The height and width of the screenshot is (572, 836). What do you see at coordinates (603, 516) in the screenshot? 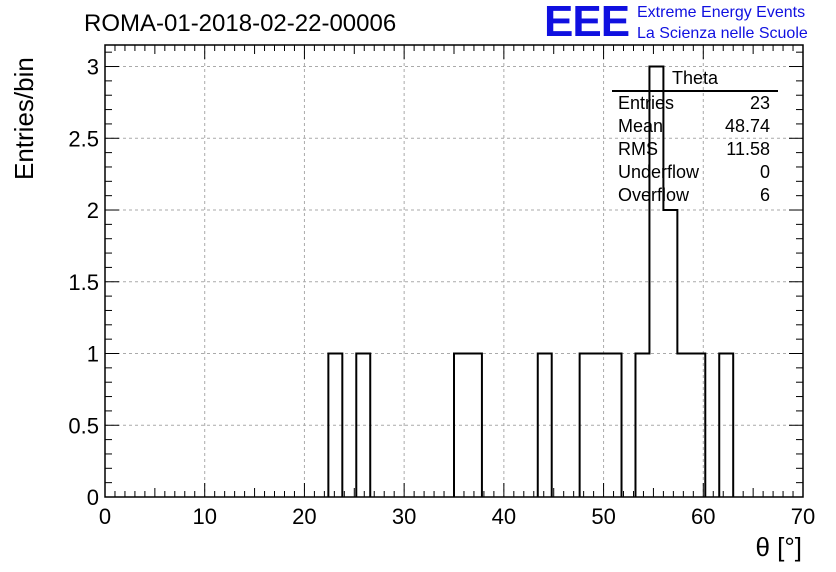
I see `x-tick-label: 50` at bounding box center [603, 516].